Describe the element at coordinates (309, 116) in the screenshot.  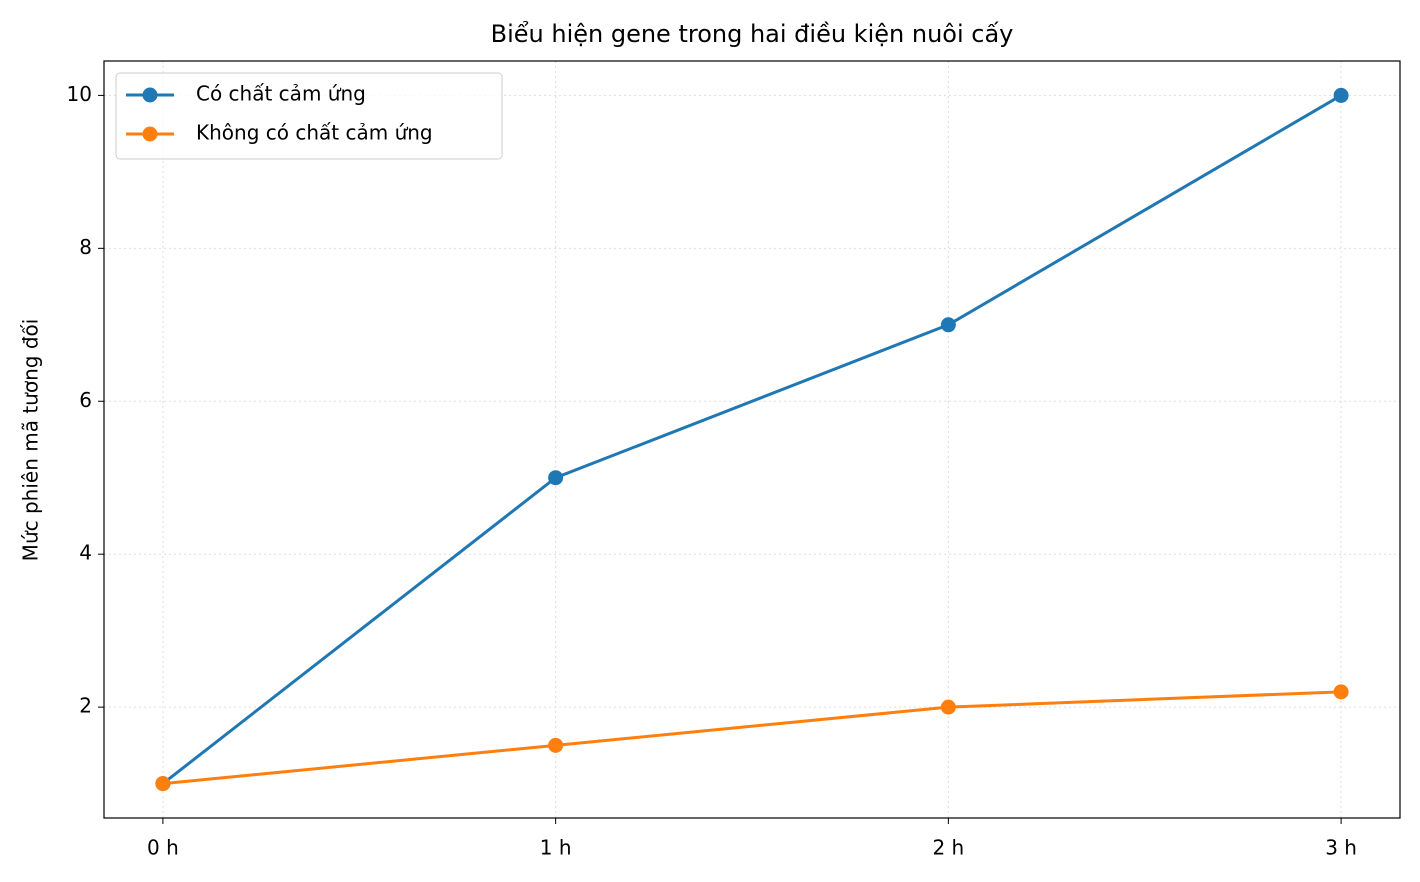
I see `legend-box` at that location.